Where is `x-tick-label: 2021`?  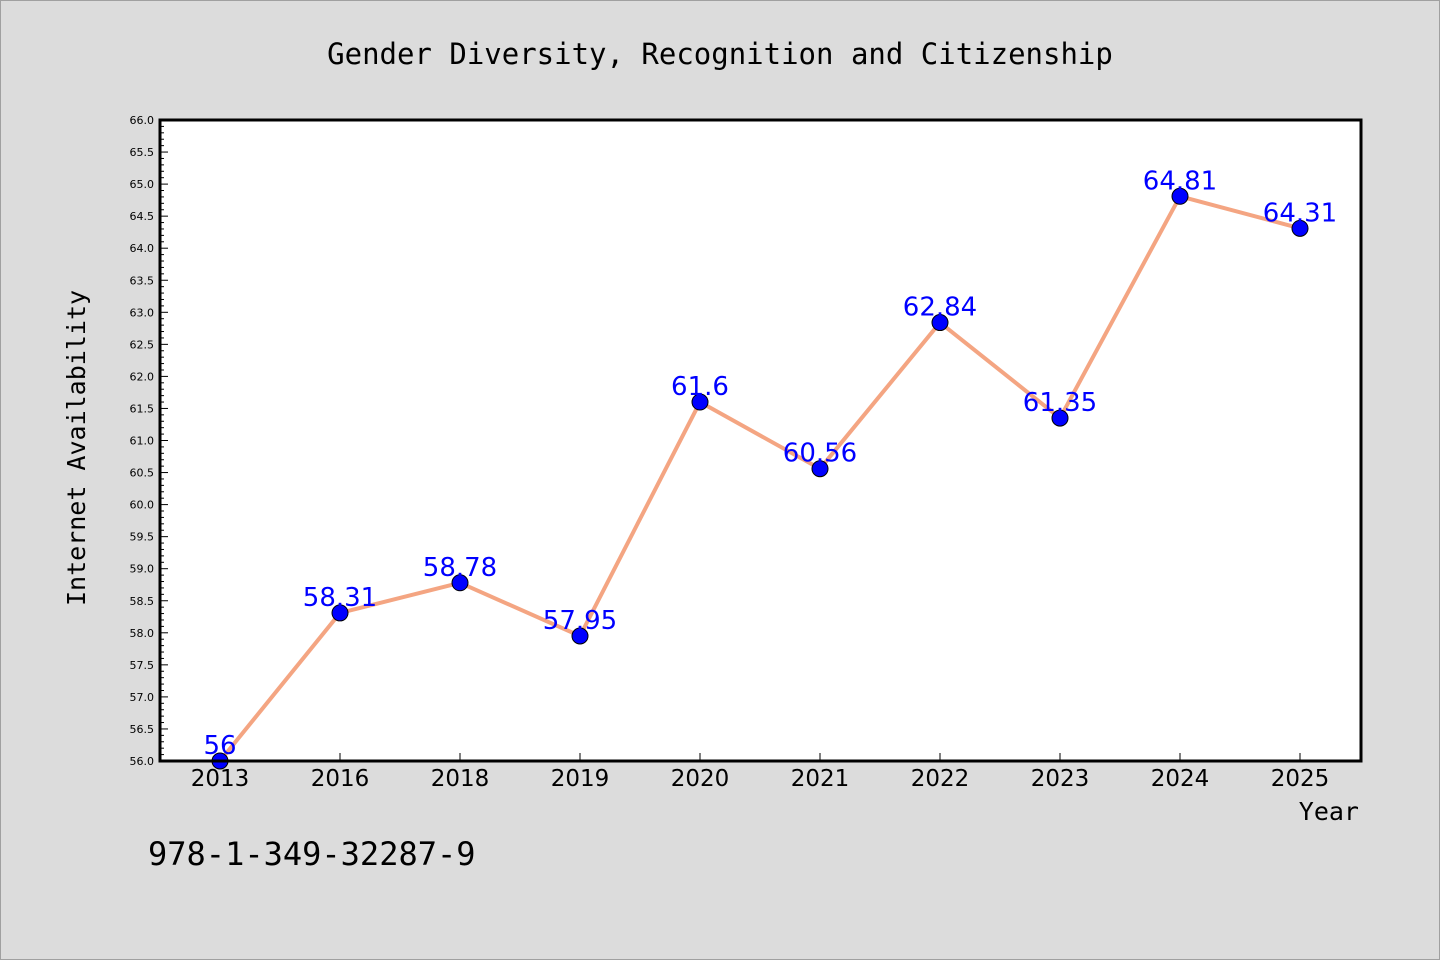 x-tick-label: 2021 is located at coordinates (820, 779).